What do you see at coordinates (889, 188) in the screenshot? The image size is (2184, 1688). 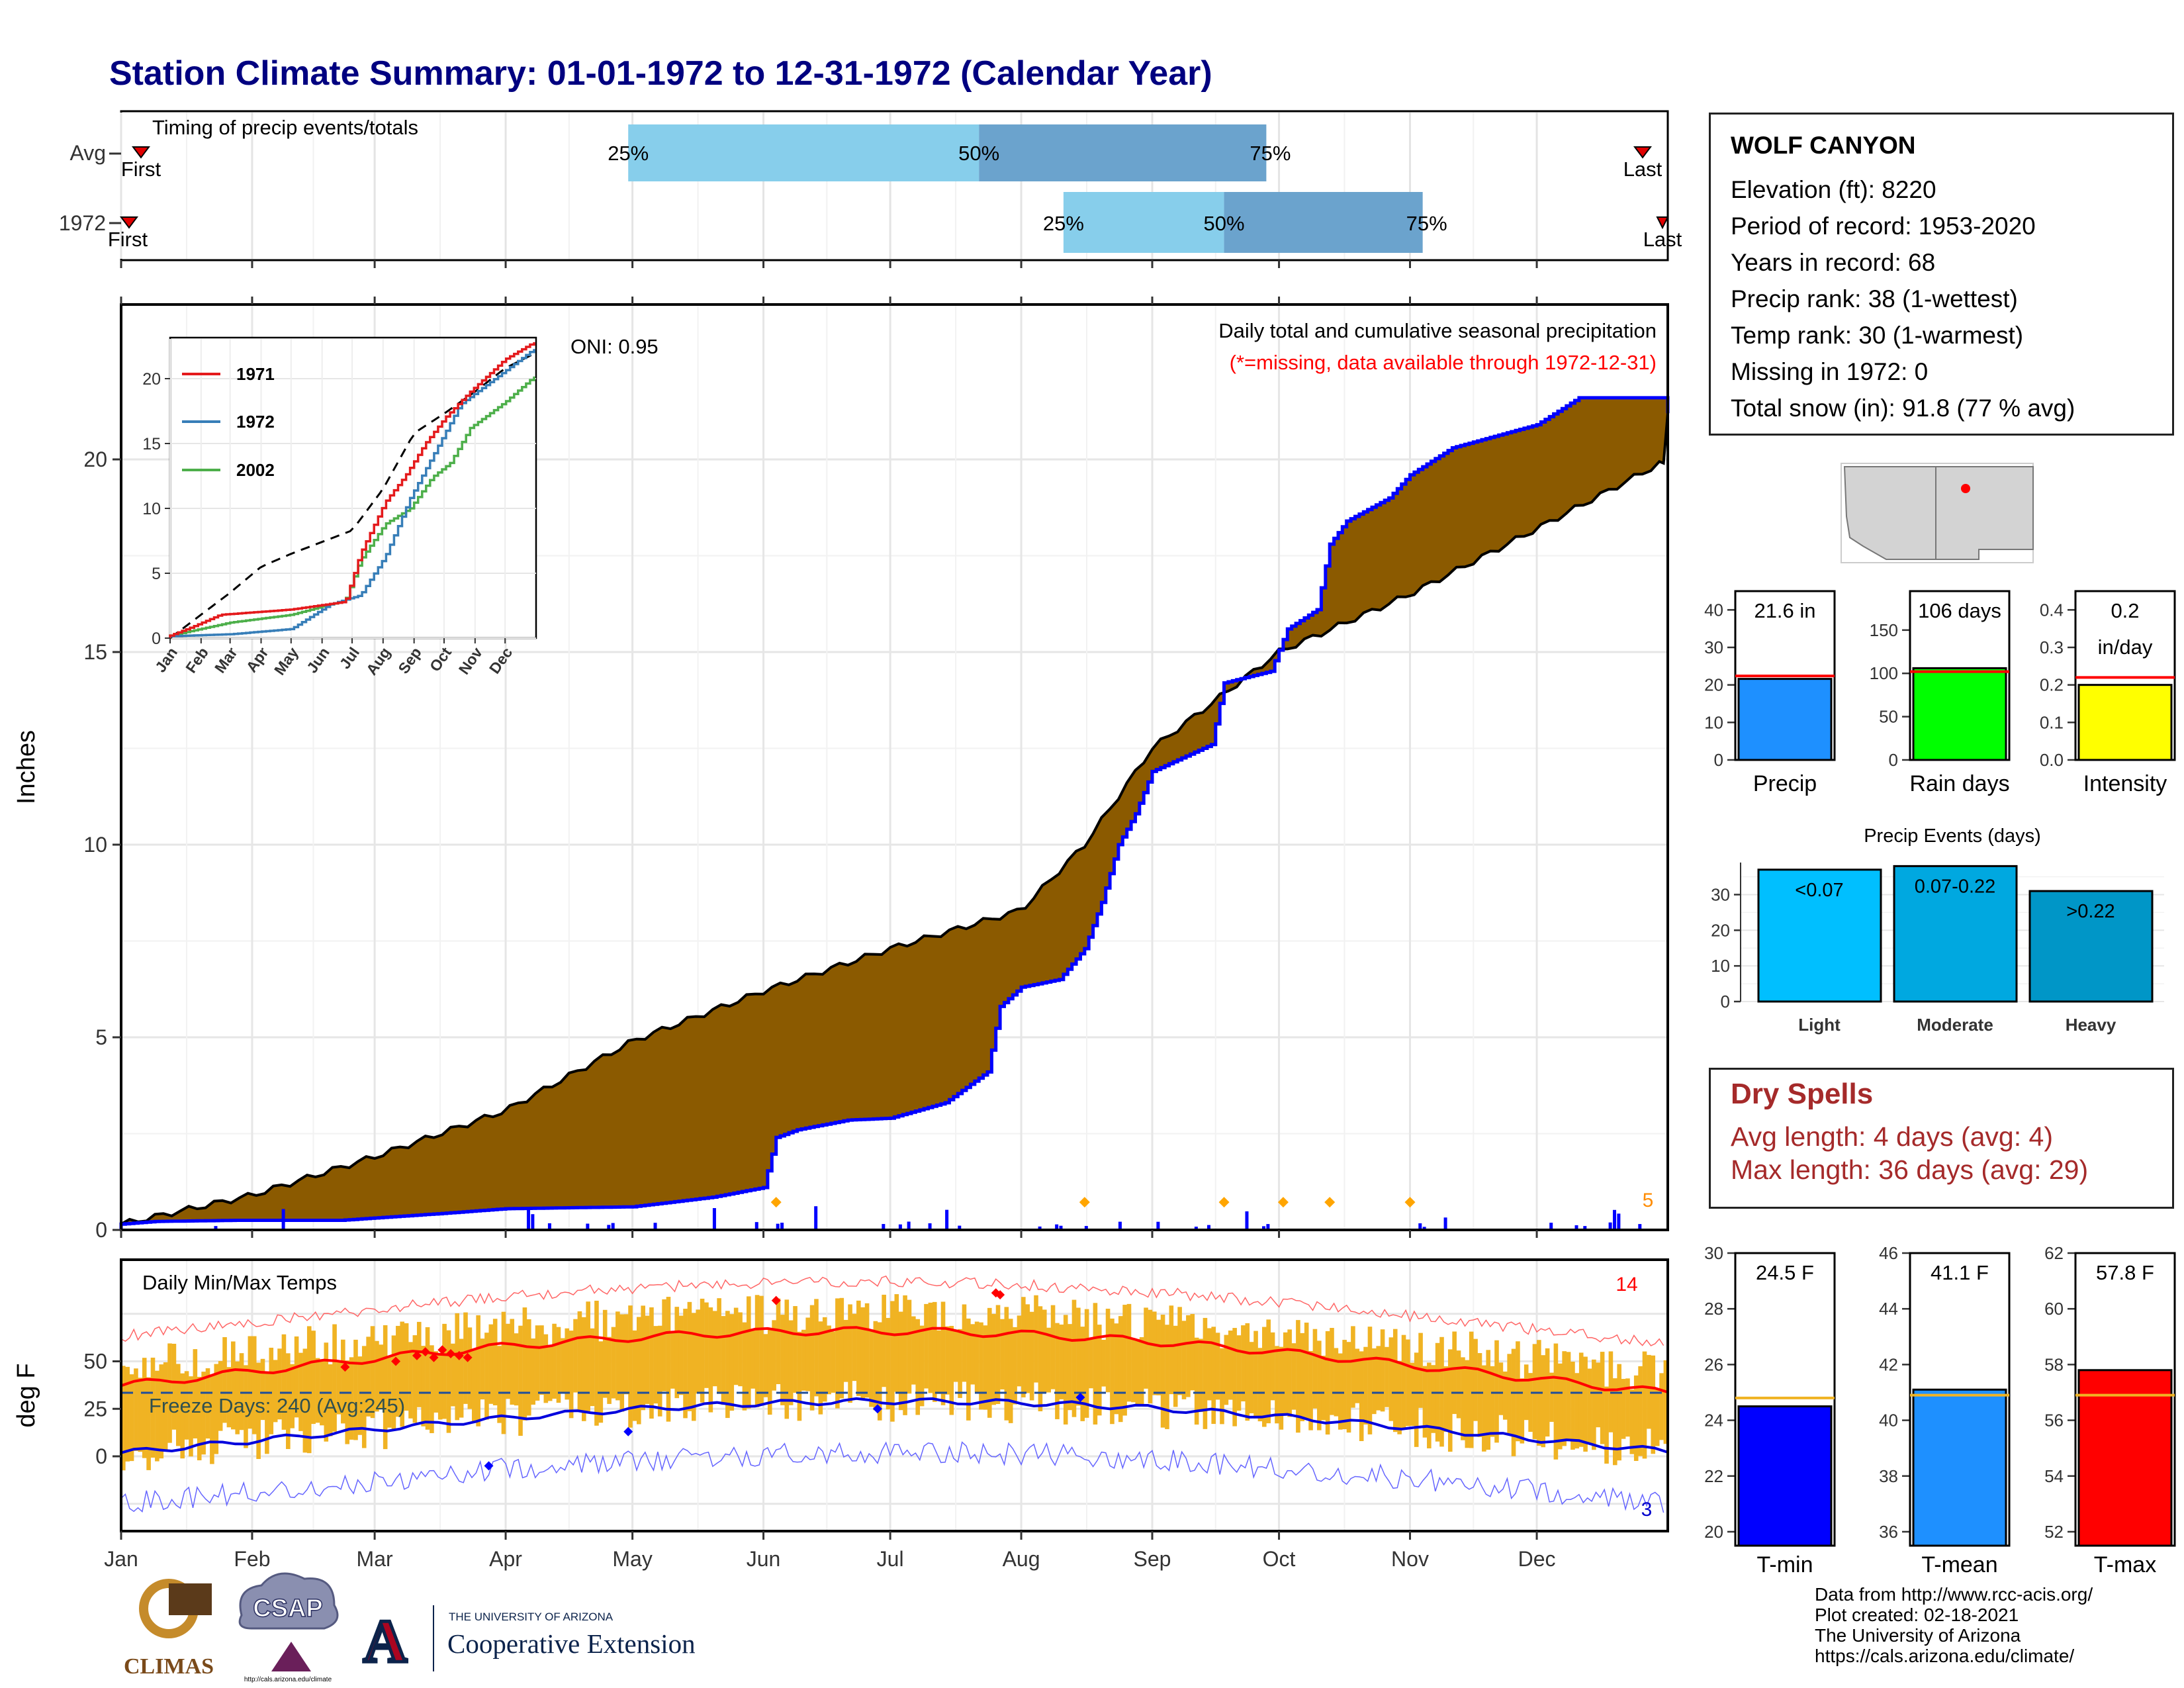 I see `timing-bars: 25% 50% 75% 25% 50% 75%` at bounding box center [889, 188].